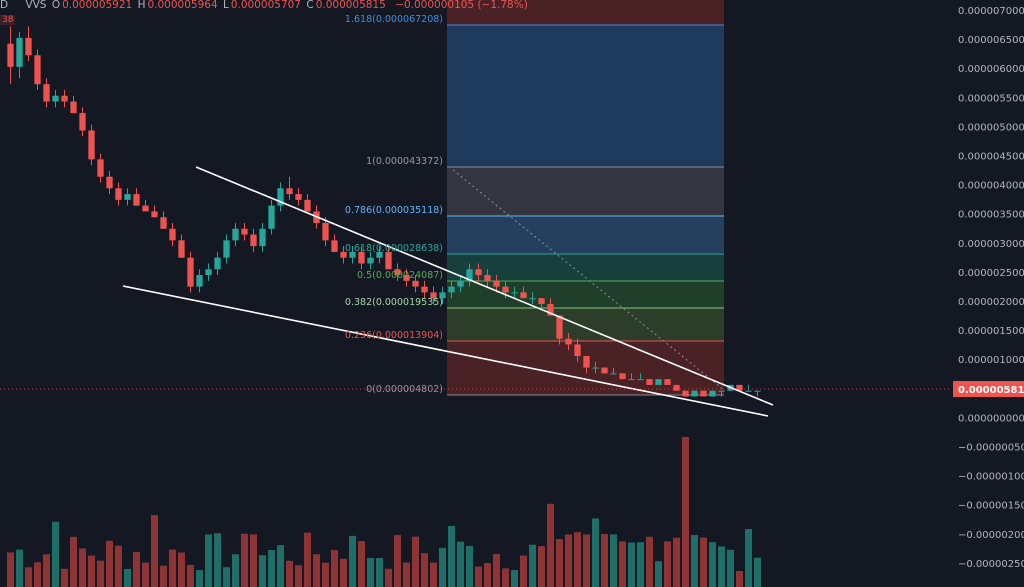 This screenshot has width=1024, height=587. What do you see at coordinates (991, 273) in the screenshot?
I see `y-tick-label: 0.0000025000` at bounding box center [991, 273].